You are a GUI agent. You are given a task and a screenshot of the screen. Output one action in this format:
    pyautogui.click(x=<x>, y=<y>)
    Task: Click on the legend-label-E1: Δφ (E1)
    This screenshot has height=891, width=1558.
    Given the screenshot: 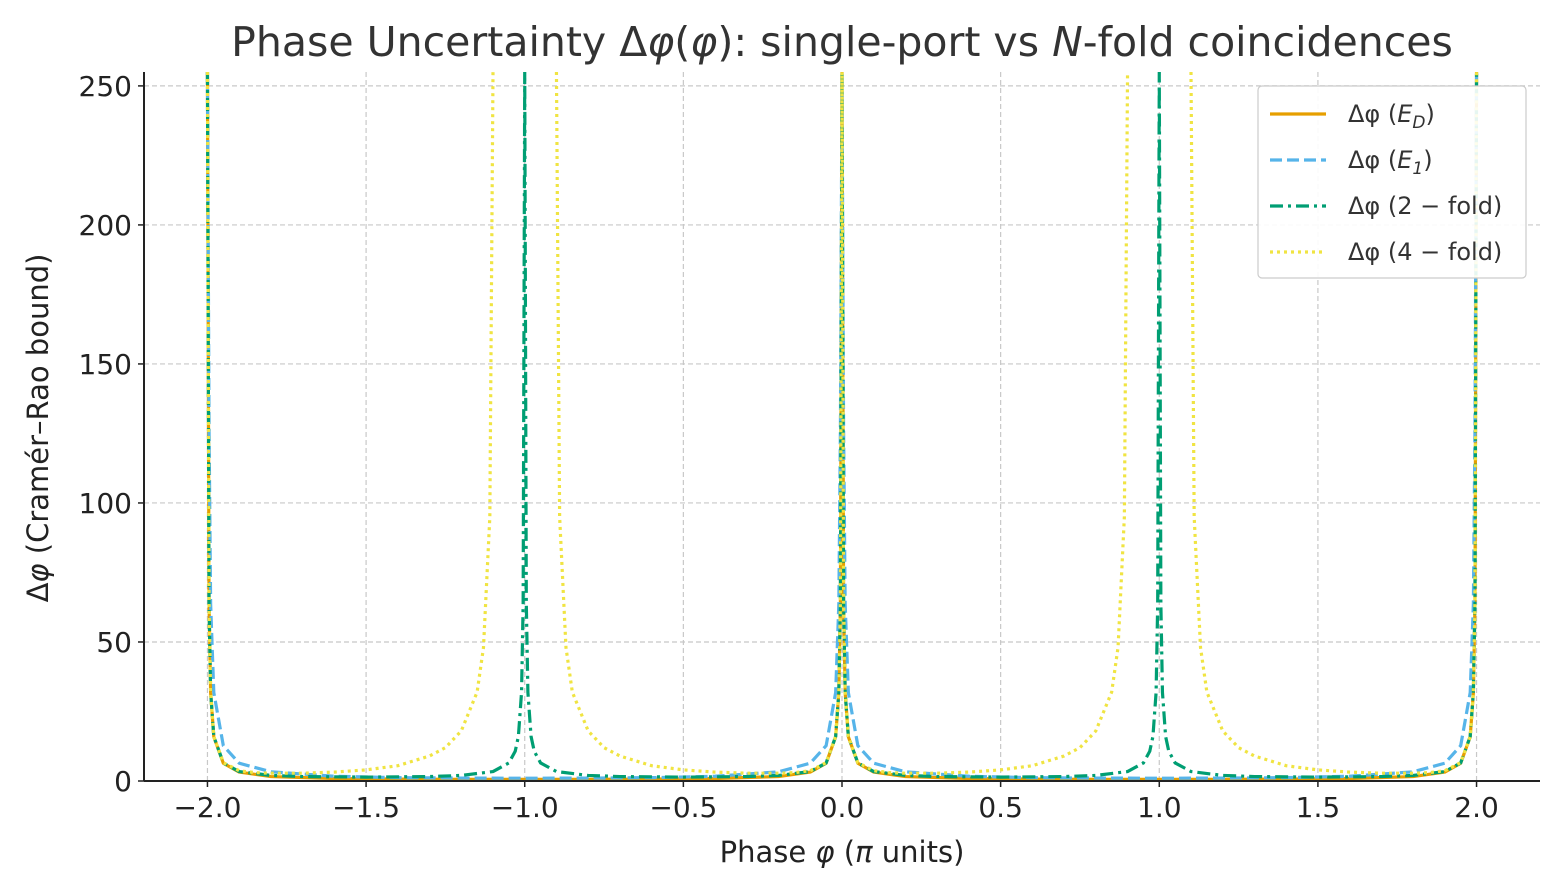 What is the action you would take?
    pyautogui.click(x=1390, y=162)
    